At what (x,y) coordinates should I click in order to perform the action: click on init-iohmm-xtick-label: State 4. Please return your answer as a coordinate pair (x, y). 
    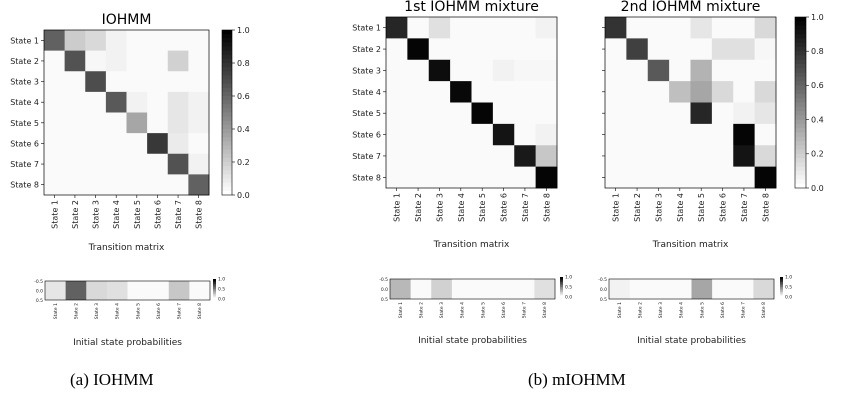
    Looking at the image, I should click on (118, 311).